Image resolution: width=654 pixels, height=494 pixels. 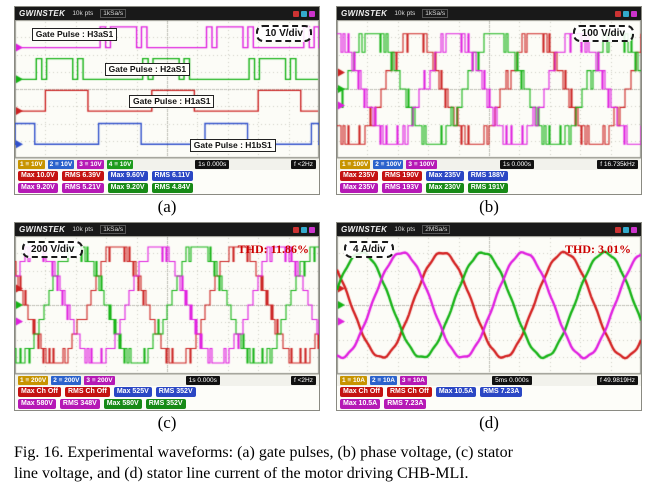 I want to click on measurement-row: Max 9.20V RMS 5.21V Max 9.20V RMS 4.84V, so click(x=167, y=188).